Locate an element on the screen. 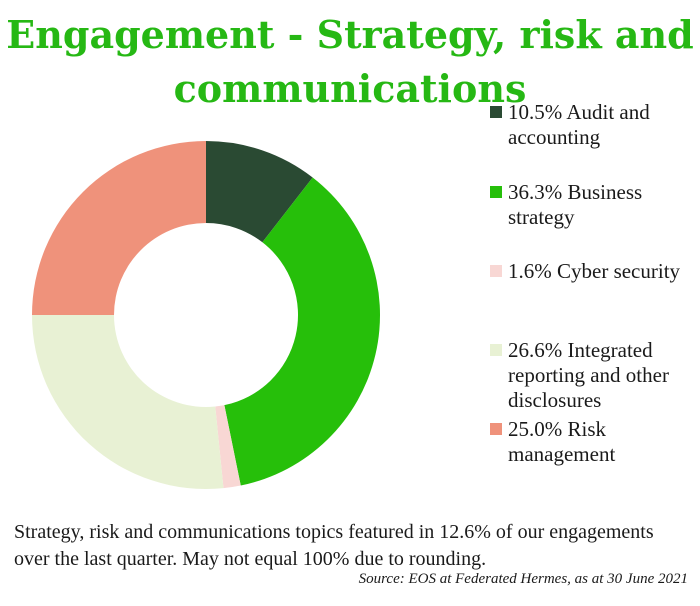 The height and width of the screenshot is (606, 700). legend-item-cyber: 1.6% Cyber security is located at coordinates (592, 271).